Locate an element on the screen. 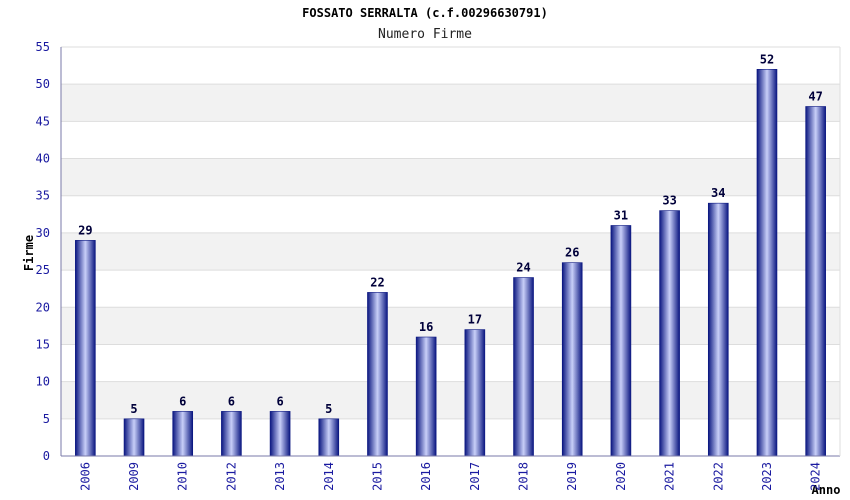 The height and width of the screenshot is (500, 850). data-label: 31 is located at coordinates (621, 215).